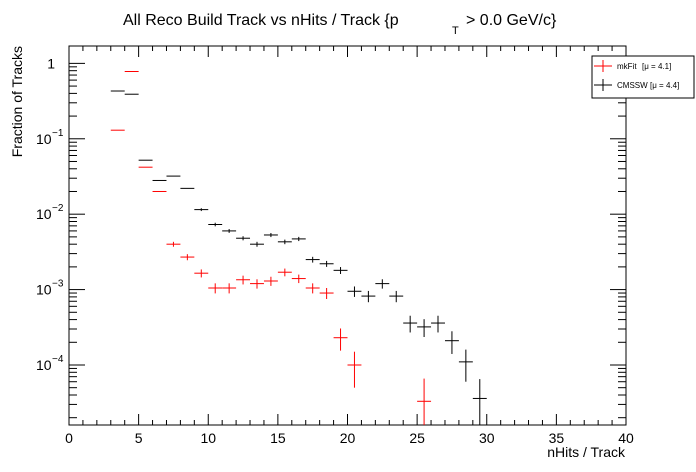 This screenshot has height=472, width=696. What do you see at coordinates (586, 452) in the screenshot?
I see `x-axis-label: nHits / Track` at bounding box center [586, 452].